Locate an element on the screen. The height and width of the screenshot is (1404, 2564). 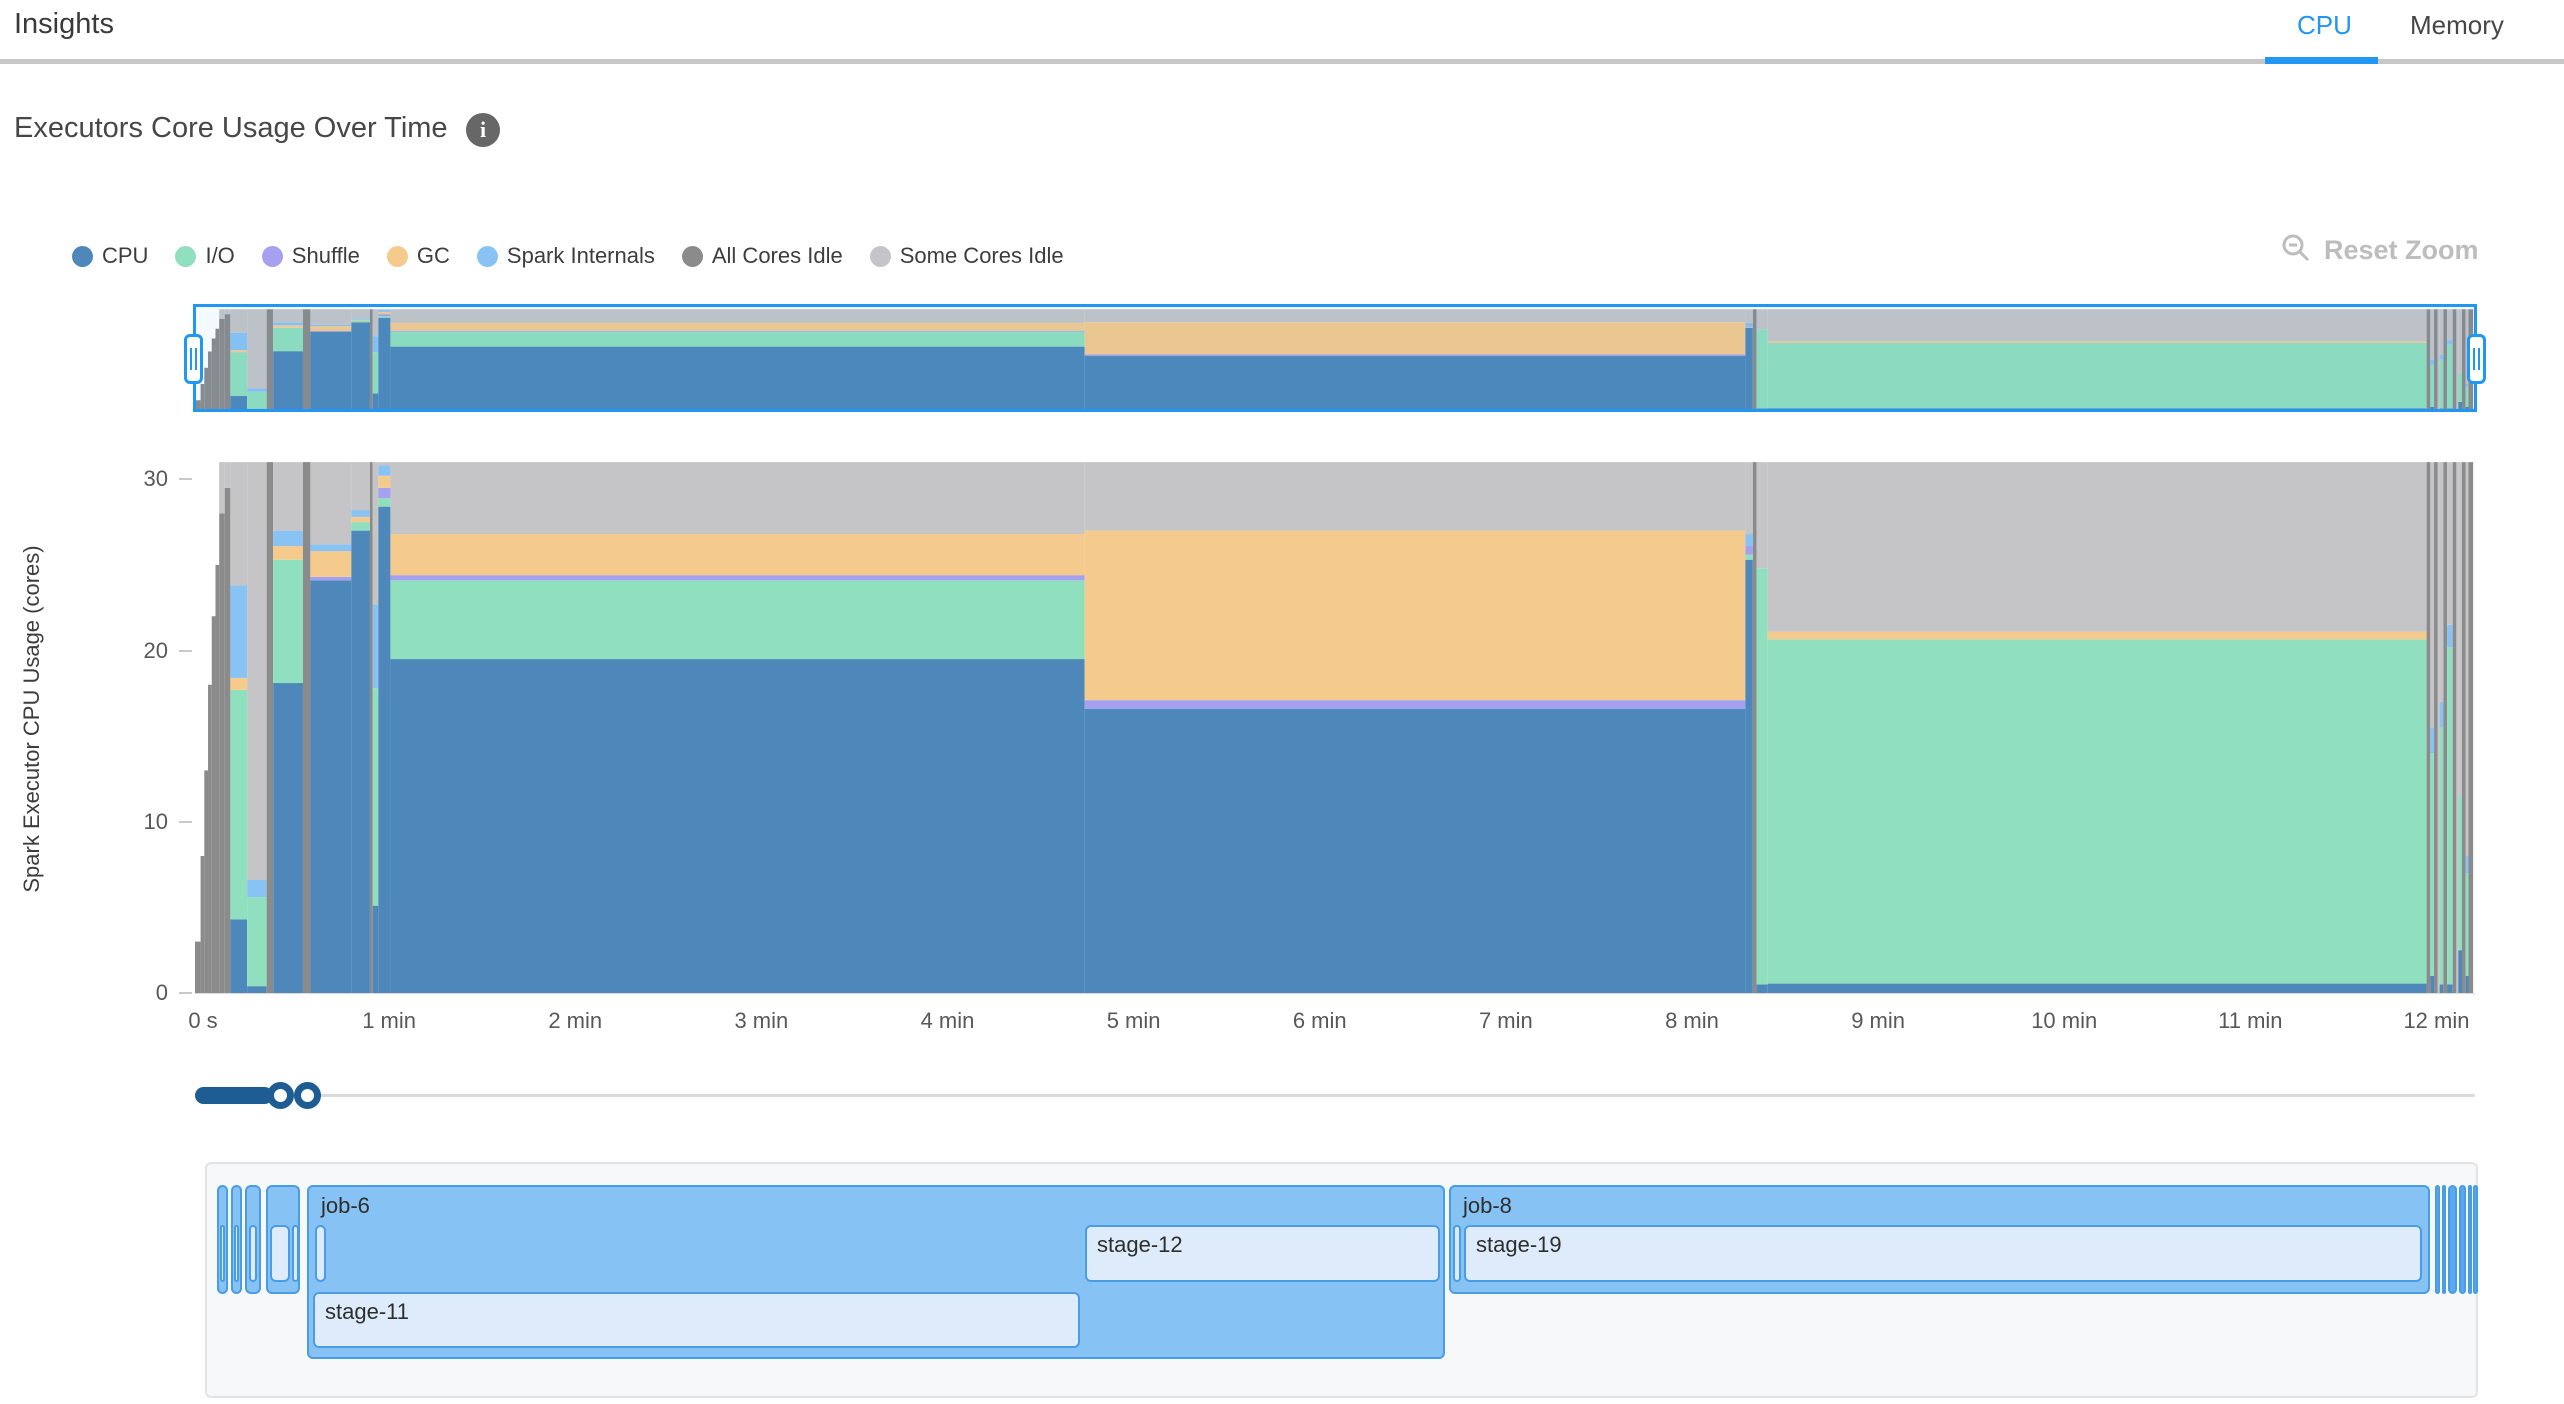
cpu-legend-dot-icon is located at coordinates (82, 256).